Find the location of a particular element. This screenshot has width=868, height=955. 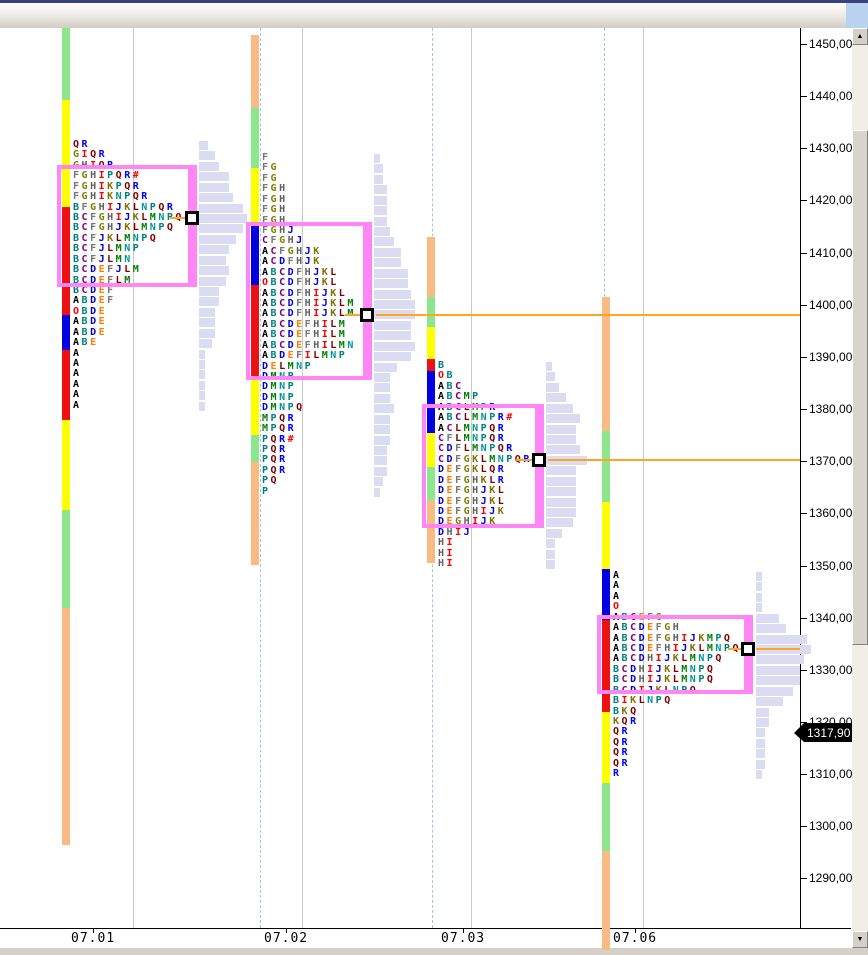

tpo-row: ABCLMNPR# is located at coordinates (476, 418).